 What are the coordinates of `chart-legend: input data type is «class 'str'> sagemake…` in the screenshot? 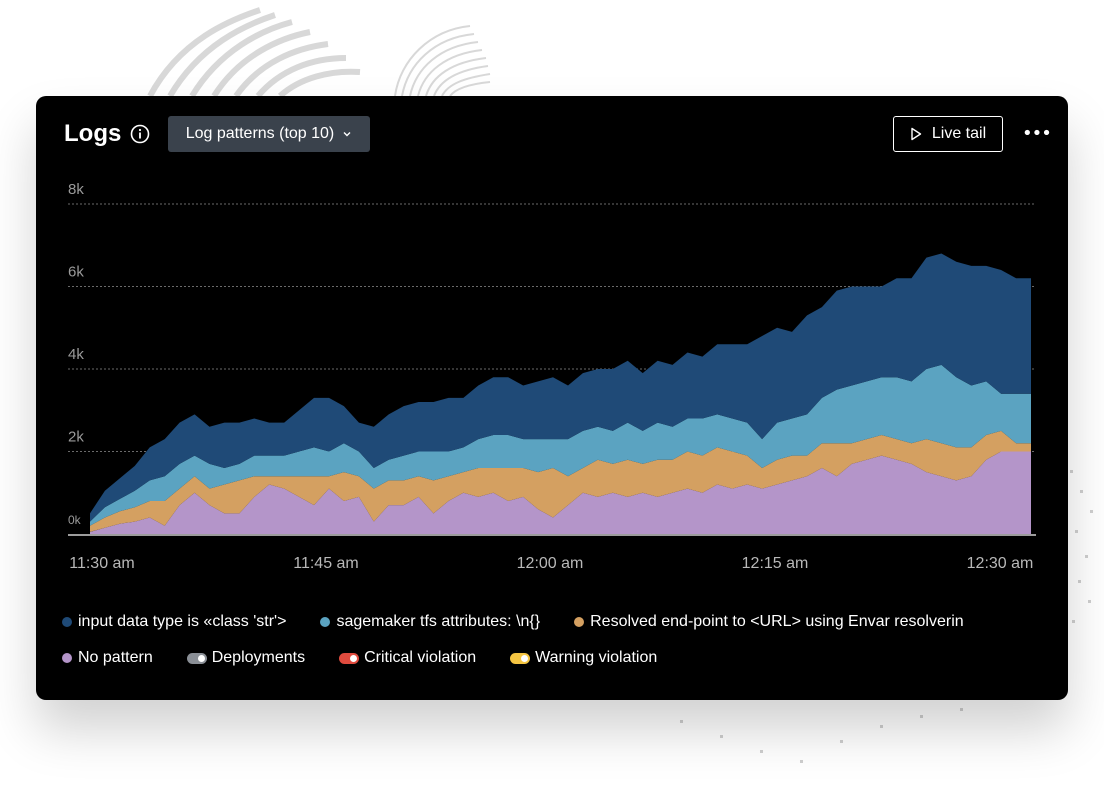 It's located at (557, 646).